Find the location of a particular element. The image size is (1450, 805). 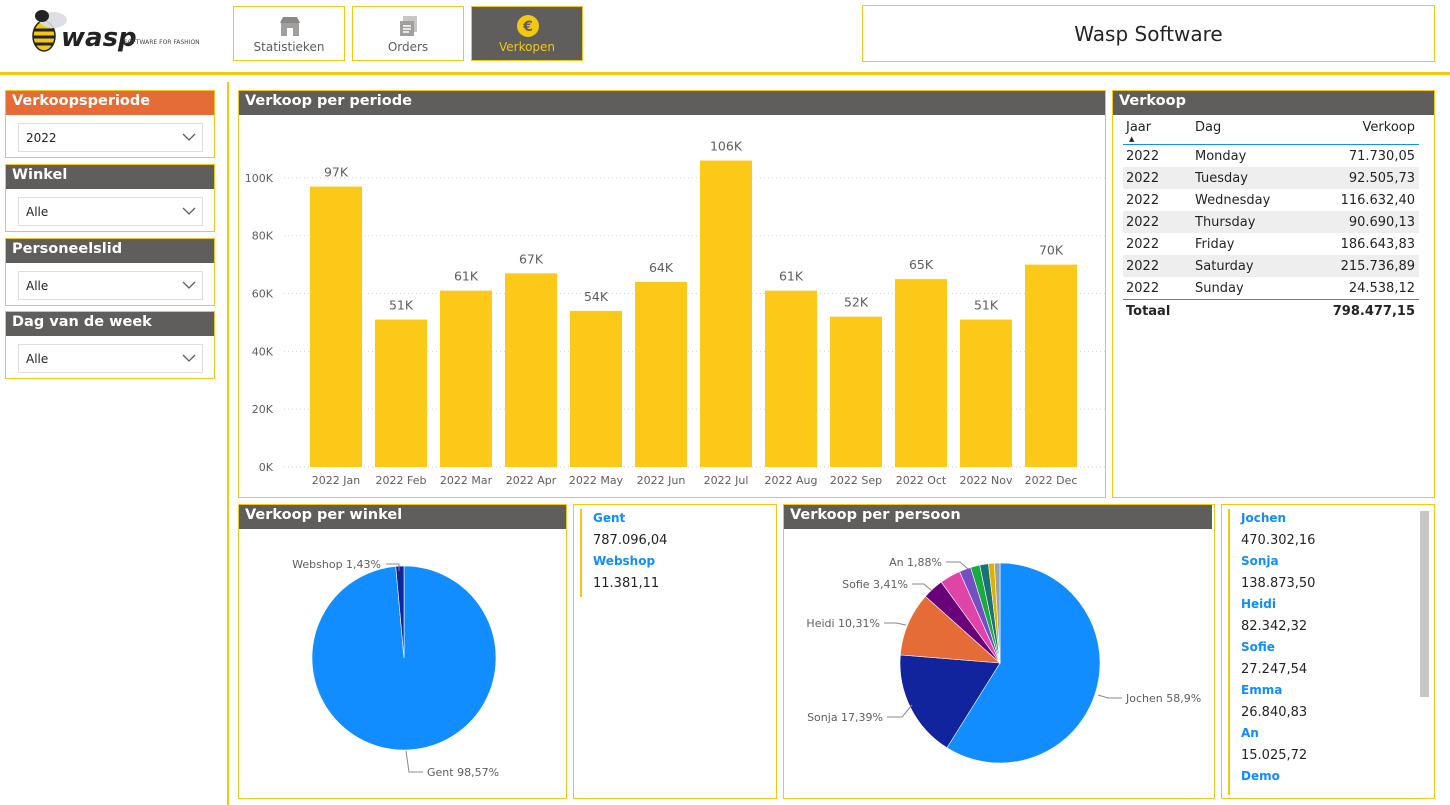

table-row: 2022 Thursday 90.690,13 is located at coordinates (1271, 222).